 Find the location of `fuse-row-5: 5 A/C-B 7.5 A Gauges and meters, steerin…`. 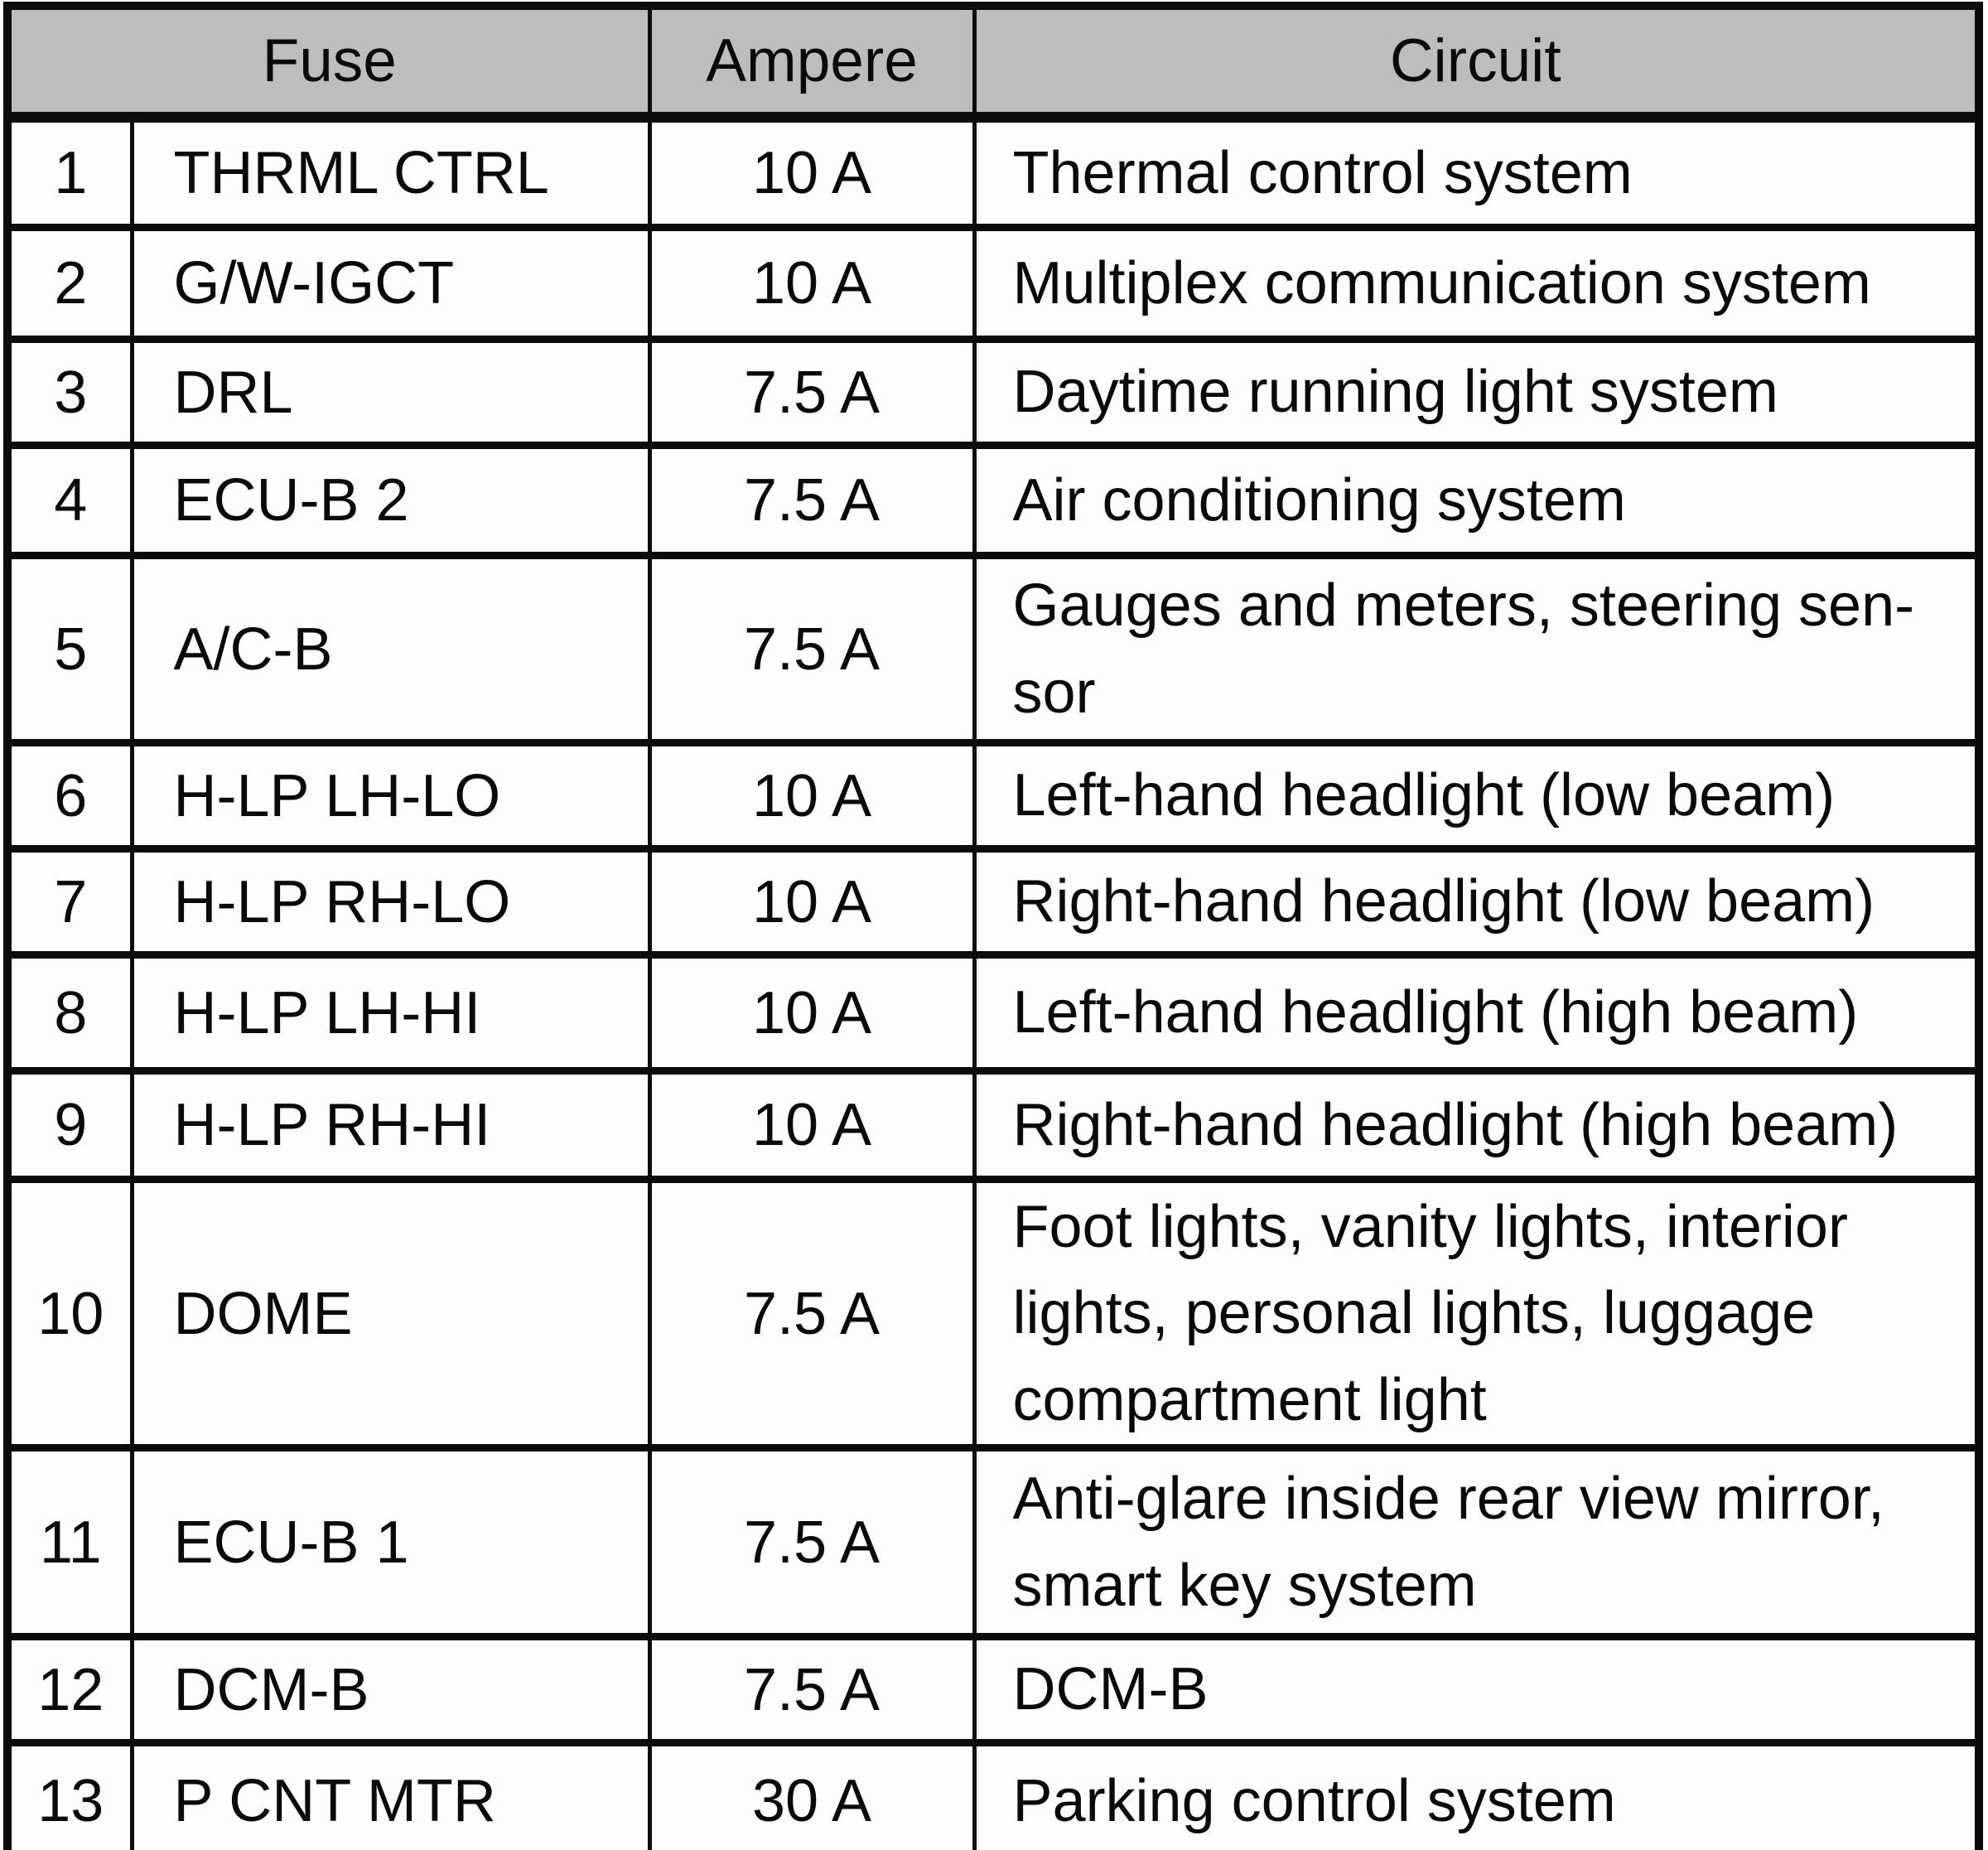

fuse-row-5: 5 A/C-B 7.5 A Gauges and meters, steerin… is located at coordinates (993, 649).